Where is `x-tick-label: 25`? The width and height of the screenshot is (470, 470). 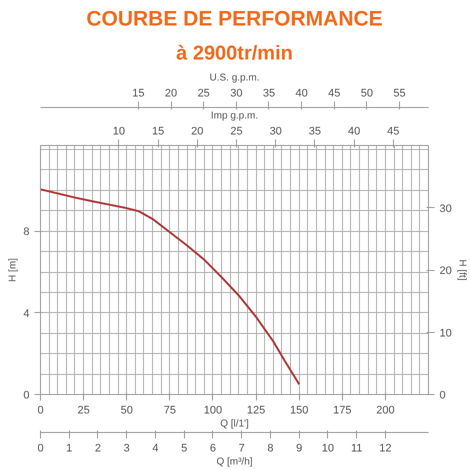 x-tick-label: 25 is located at coordinates (83, 410).